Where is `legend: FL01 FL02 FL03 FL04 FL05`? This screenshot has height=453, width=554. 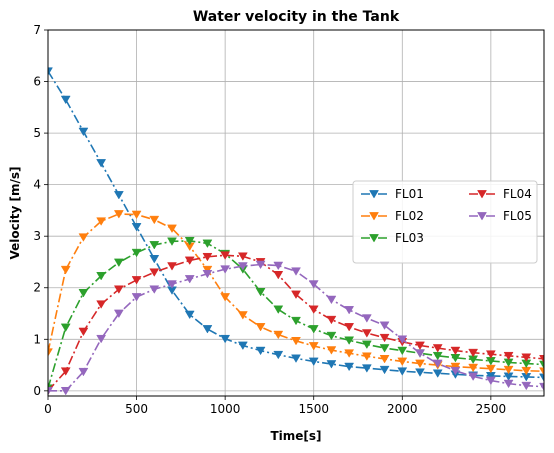
legend: FL01 FL02 FL03 FL04 FL05 is located at coordinates (445, 222).